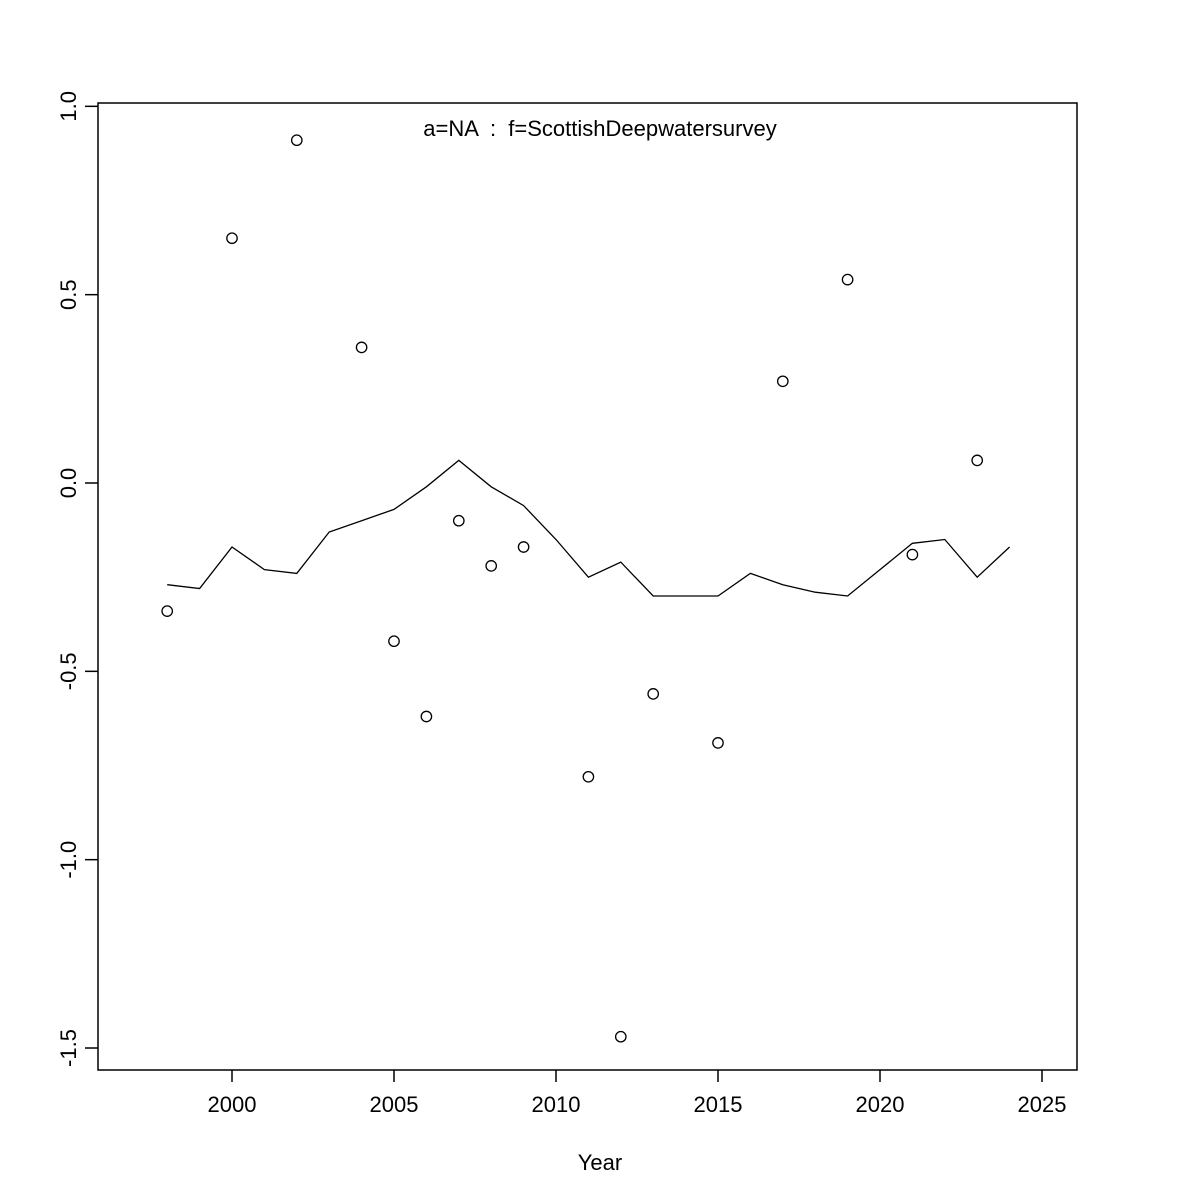 This screenshot has width=1200, height=1200. What do you see at coordinates (718, 1104) in the screenshot?
I see `x-tick-label: 2015` at bounding box center [718, 1104].